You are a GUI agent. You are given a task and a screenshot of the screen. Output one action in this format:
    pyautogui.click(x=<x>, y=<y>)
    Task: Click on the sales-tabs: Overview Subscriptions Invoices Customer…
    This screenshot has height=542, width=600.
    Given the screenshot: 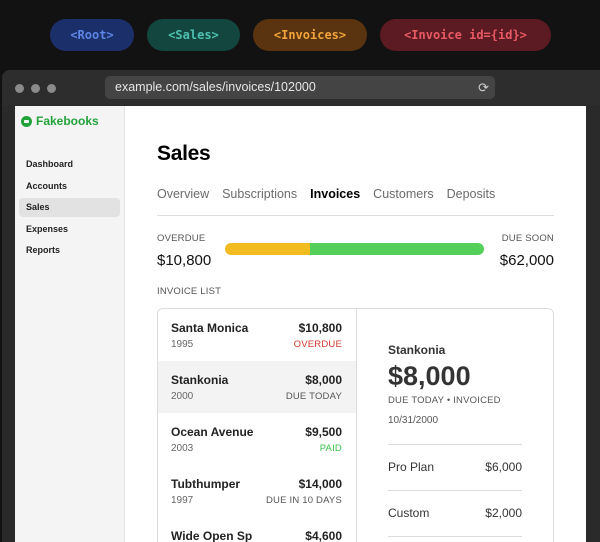 What is the action you would take?
    pyautogui.click(x=326, y=194)
    